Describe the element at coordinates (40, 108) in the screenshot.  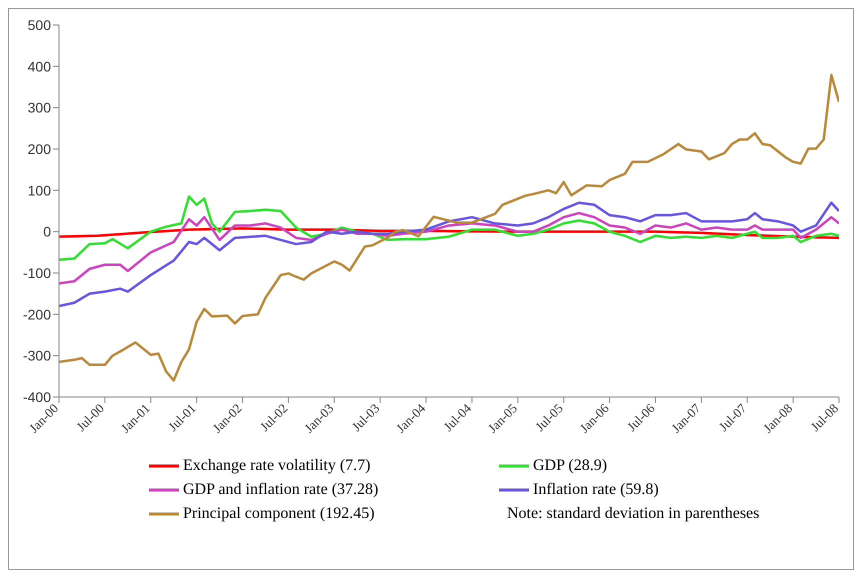
I see `y-tick-label: 300` at that location.